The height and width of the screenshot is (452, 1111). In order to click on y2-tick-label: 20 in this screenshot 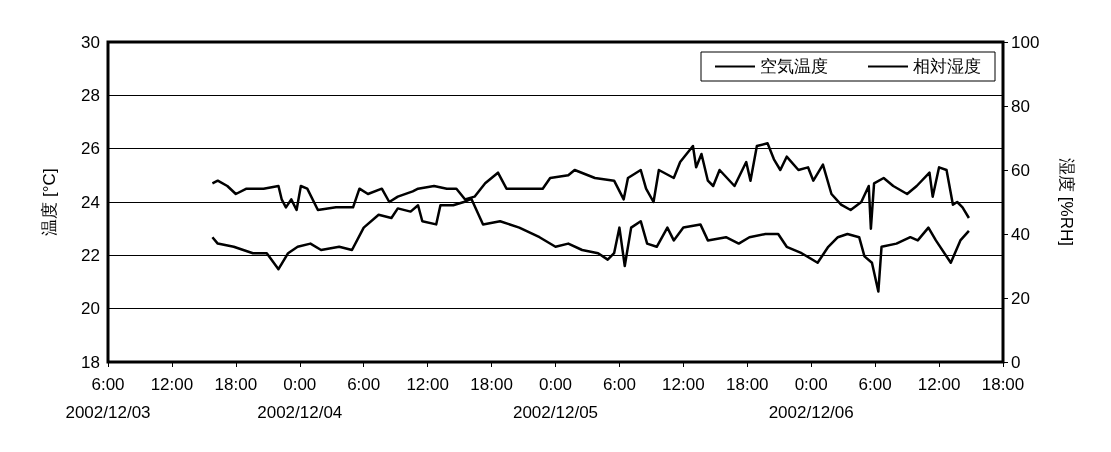, I will do `click(1020, 298)`.